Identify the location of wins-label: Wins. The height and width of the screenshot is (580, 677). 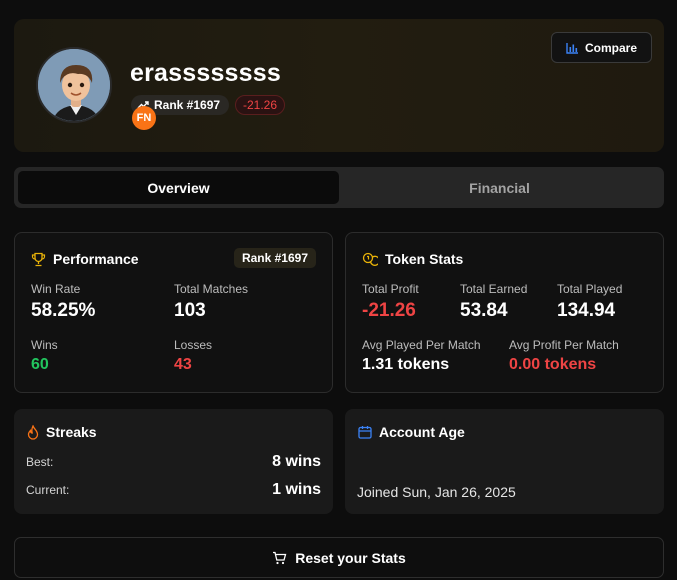
(44, 345).